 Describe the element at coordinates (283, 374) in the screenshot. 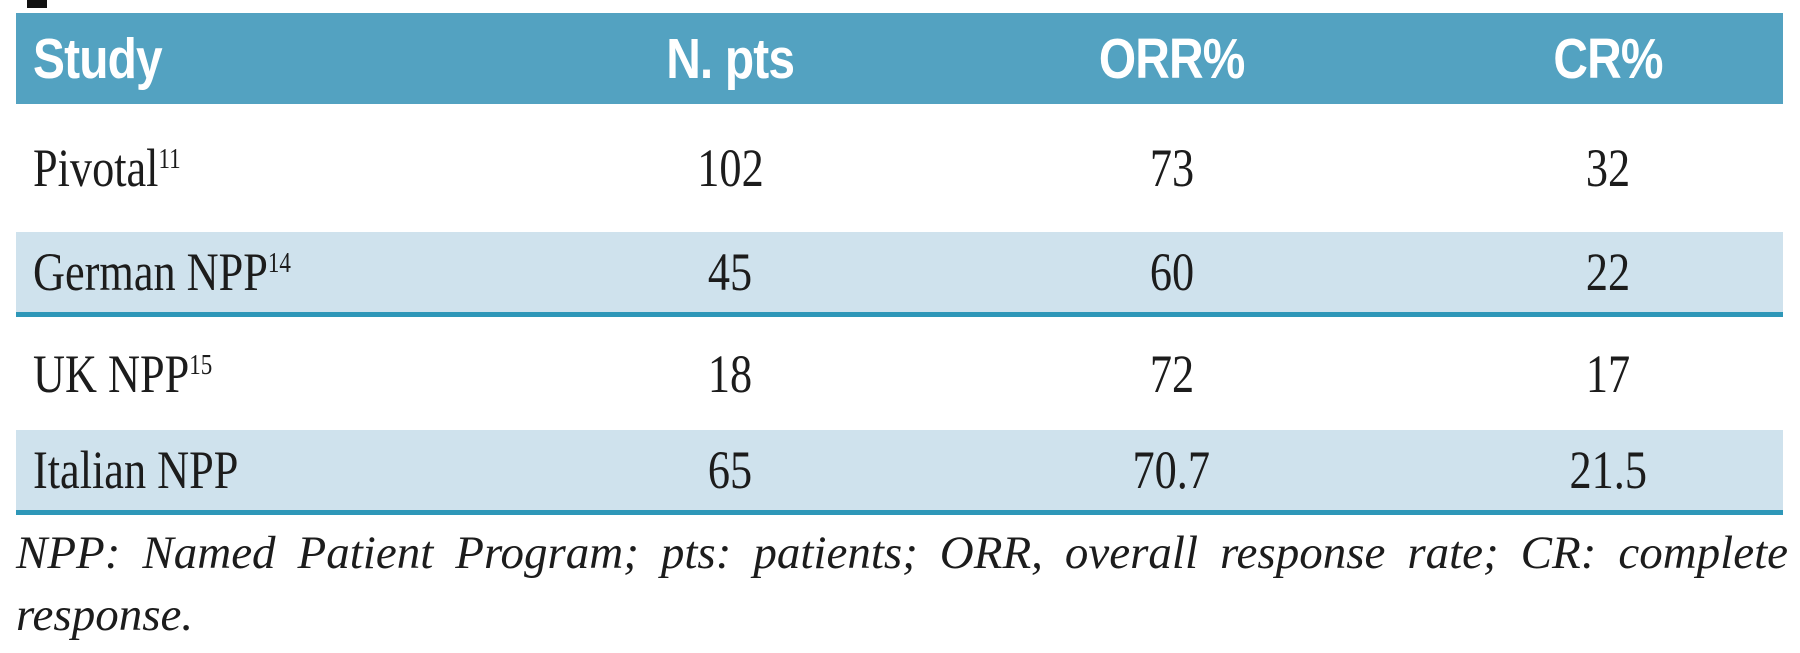

I see `study-cell: UK NPP15` at that location.